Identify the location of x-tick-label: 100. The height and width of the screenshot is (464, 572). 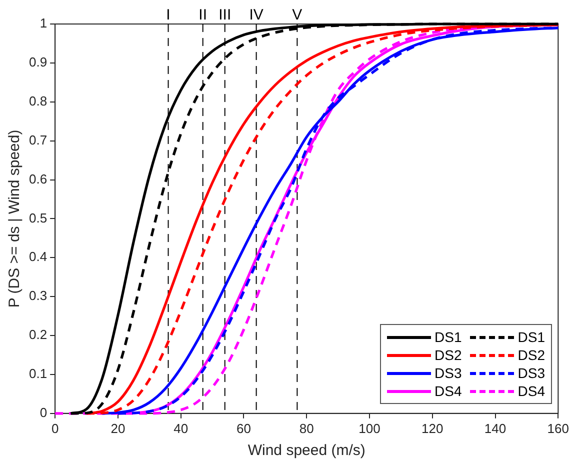
(369, 428).